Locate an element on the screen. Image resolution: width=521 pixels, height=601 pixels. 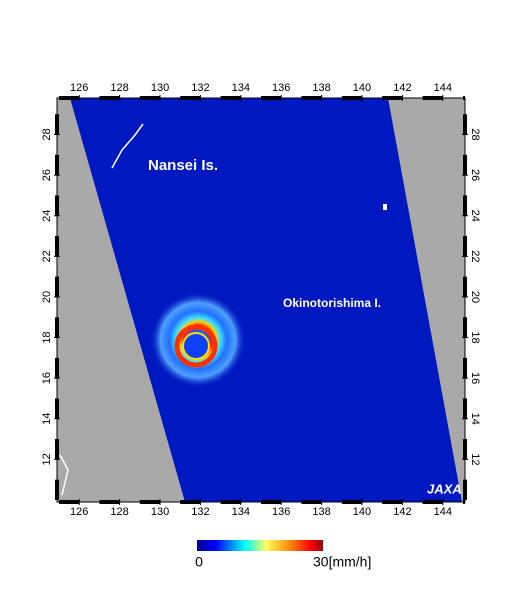
place-label: Nansei Is. is located at coordinates (183, 165).